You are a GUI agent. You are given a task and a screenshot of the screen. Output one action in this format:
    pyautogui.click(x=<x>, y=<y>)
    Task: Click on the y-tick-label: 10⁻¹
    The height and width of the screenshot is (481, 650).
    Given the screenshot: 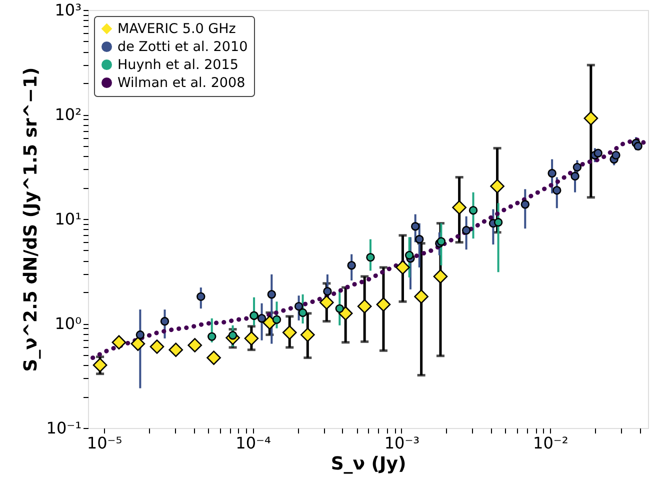 What is the action you would take?
    pyautogui.click(x=64, y=428)
    